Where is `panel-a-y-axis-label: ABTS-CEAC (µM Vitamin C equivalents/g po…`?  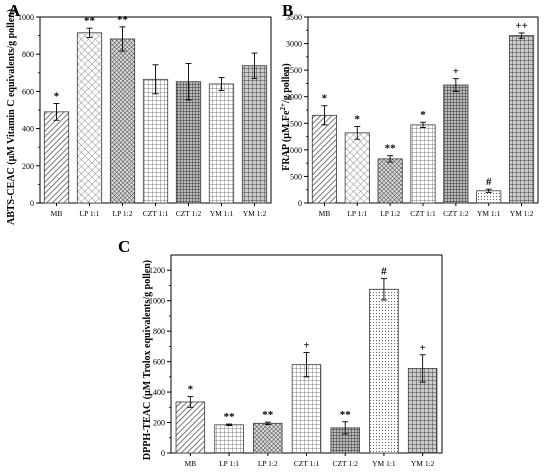 panel-a-y-axis-label: ABTS-CEAC (µM Vitamin C equivalents/g po… is located at coordinates (11, 117).